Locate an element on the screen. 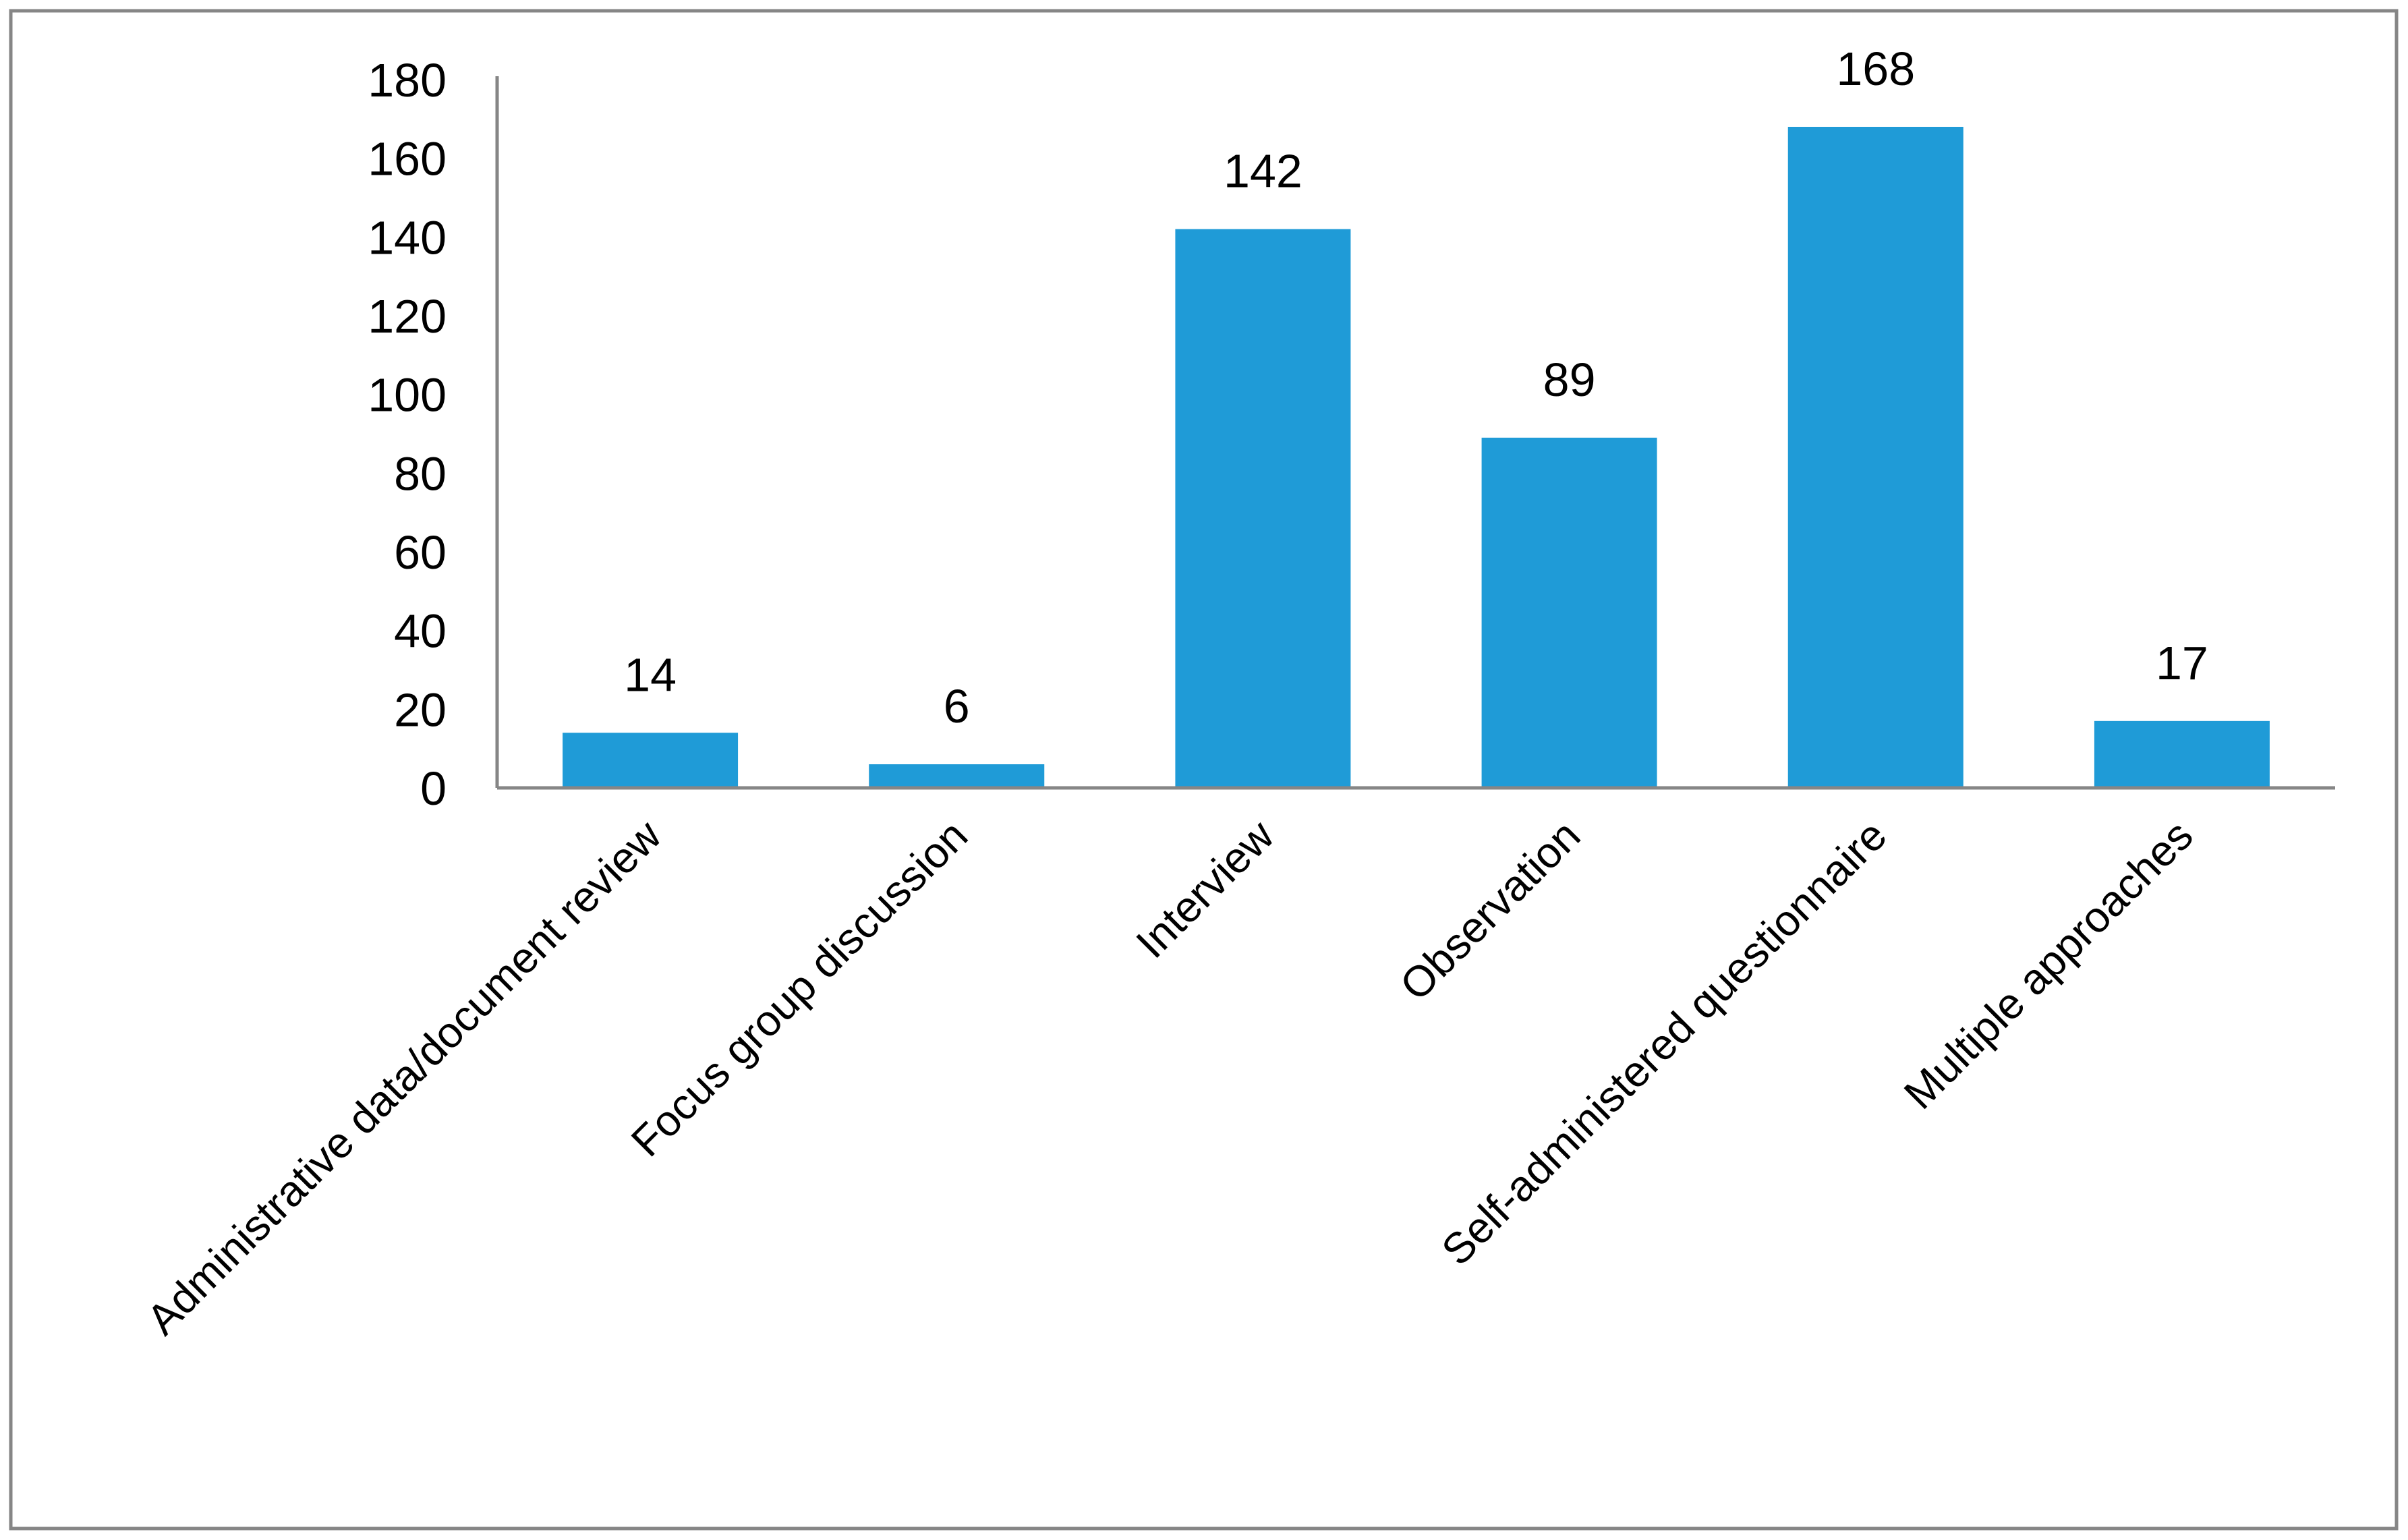  y-tick-label: 40 is located at coordinates (420, 631).